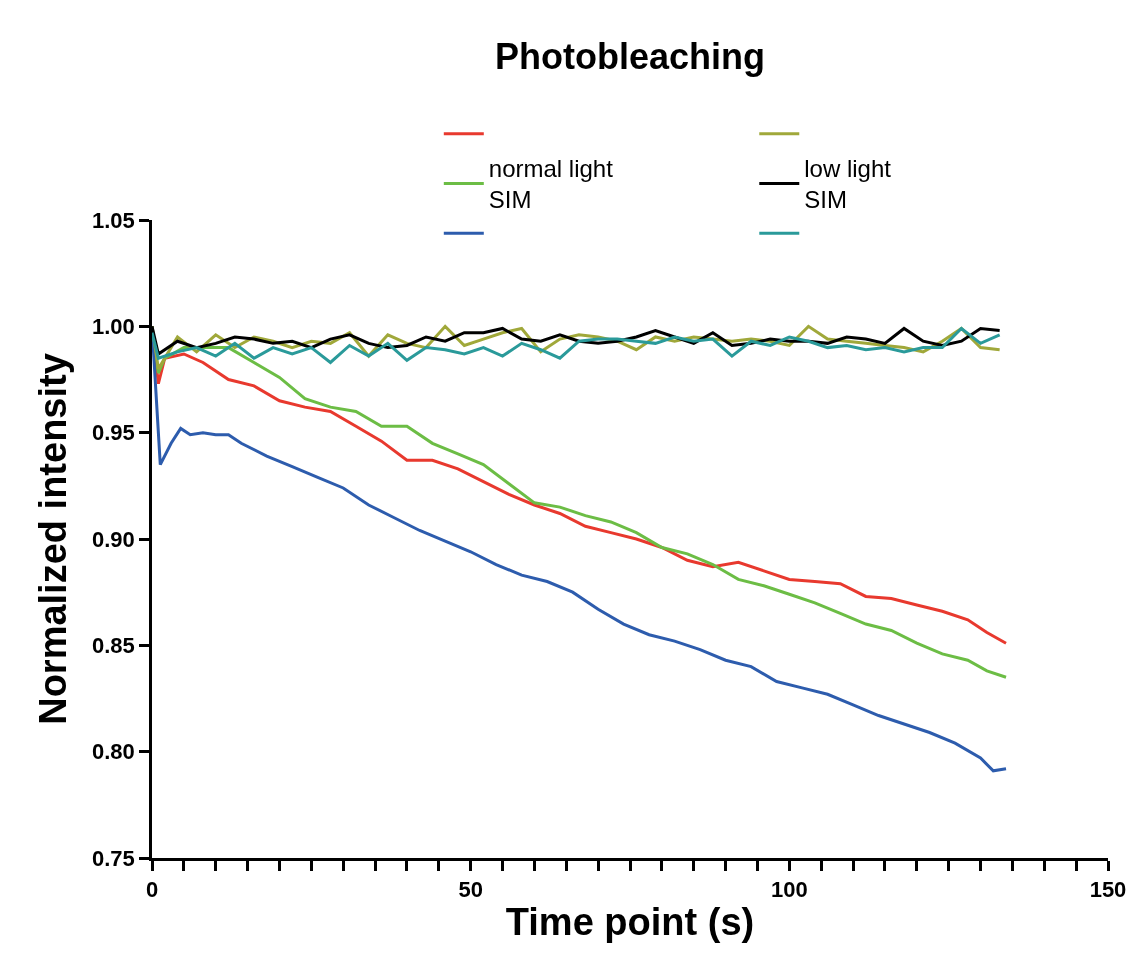  Describe the element at coordinates (630, 922) in the screenshot. I see `x-axis-title: Time point (s)` at that location.